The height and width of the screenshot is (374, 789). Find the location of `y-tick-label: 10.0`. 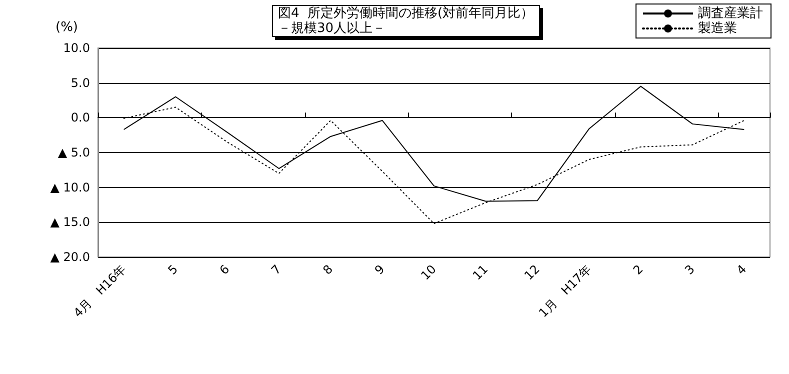

y-tick-label: 10.0 is located at coordinates (76, 48).